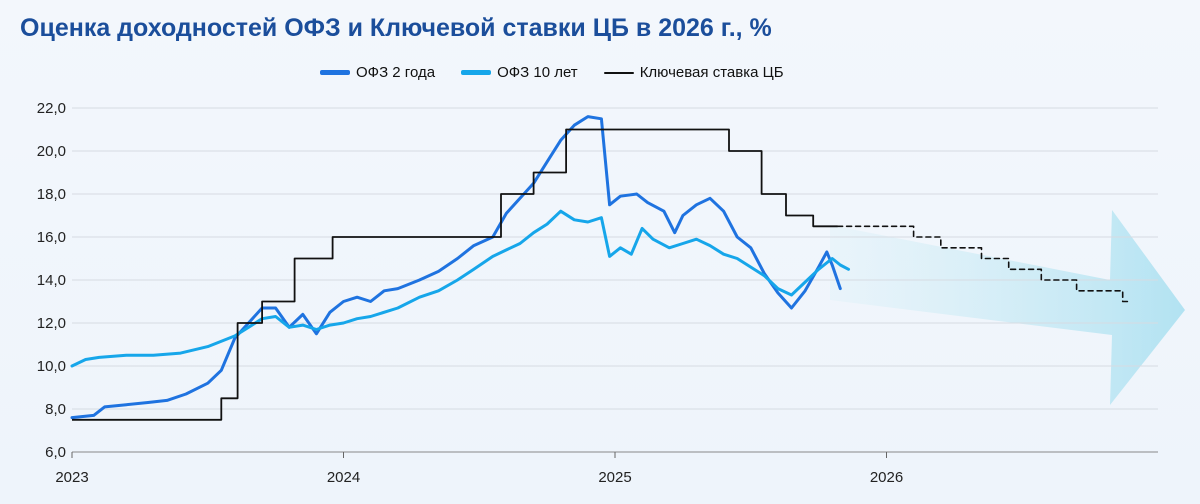 This screenshot has width=1200, height=504. I want to click on legend-item-key-rate: Ключевая ставка ЦБ, so click(693, 72).